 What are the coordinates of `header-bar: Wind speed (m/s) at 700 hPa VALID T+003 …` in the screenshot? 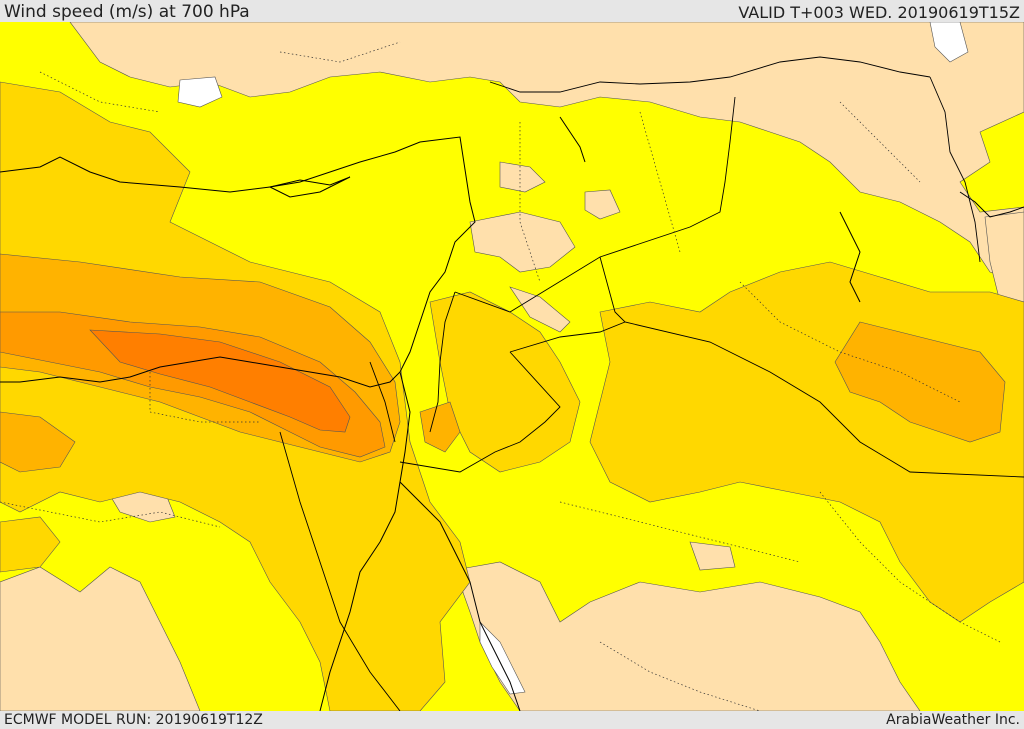 It's located at (512, 11).